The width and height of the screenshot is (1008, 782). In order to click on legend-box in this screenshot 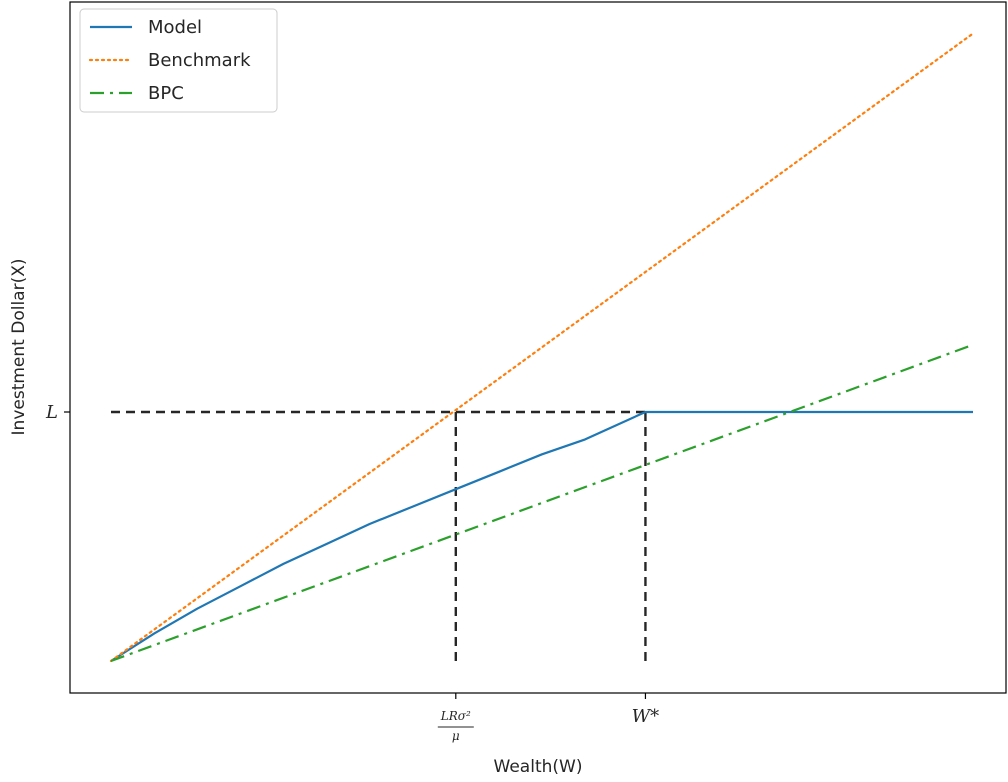, I will do `click(178, 60)`.